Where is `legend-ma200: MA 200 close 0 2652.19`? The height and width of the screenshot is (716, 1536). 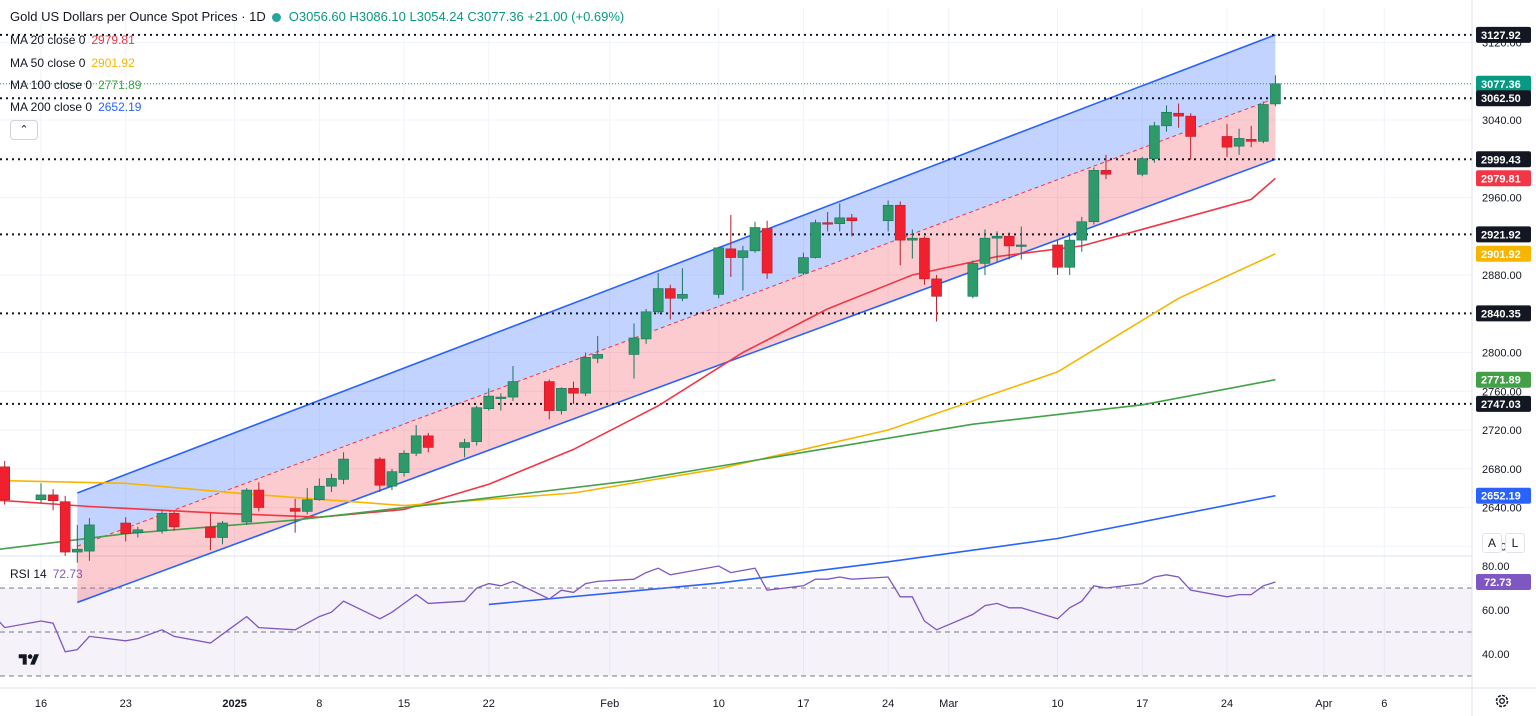 legend-ma200: MA 200 close 0 2652.19 is located at coordinates (75, 107).